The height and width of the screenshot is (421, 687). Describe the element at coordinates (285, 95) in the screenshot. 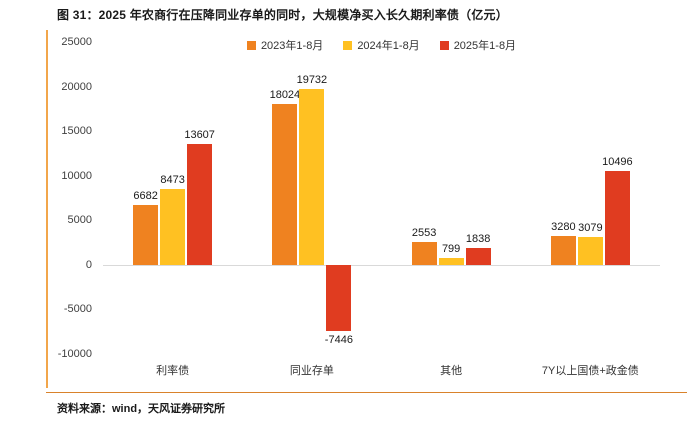

I see `bar-value-label: 18024` at that location.